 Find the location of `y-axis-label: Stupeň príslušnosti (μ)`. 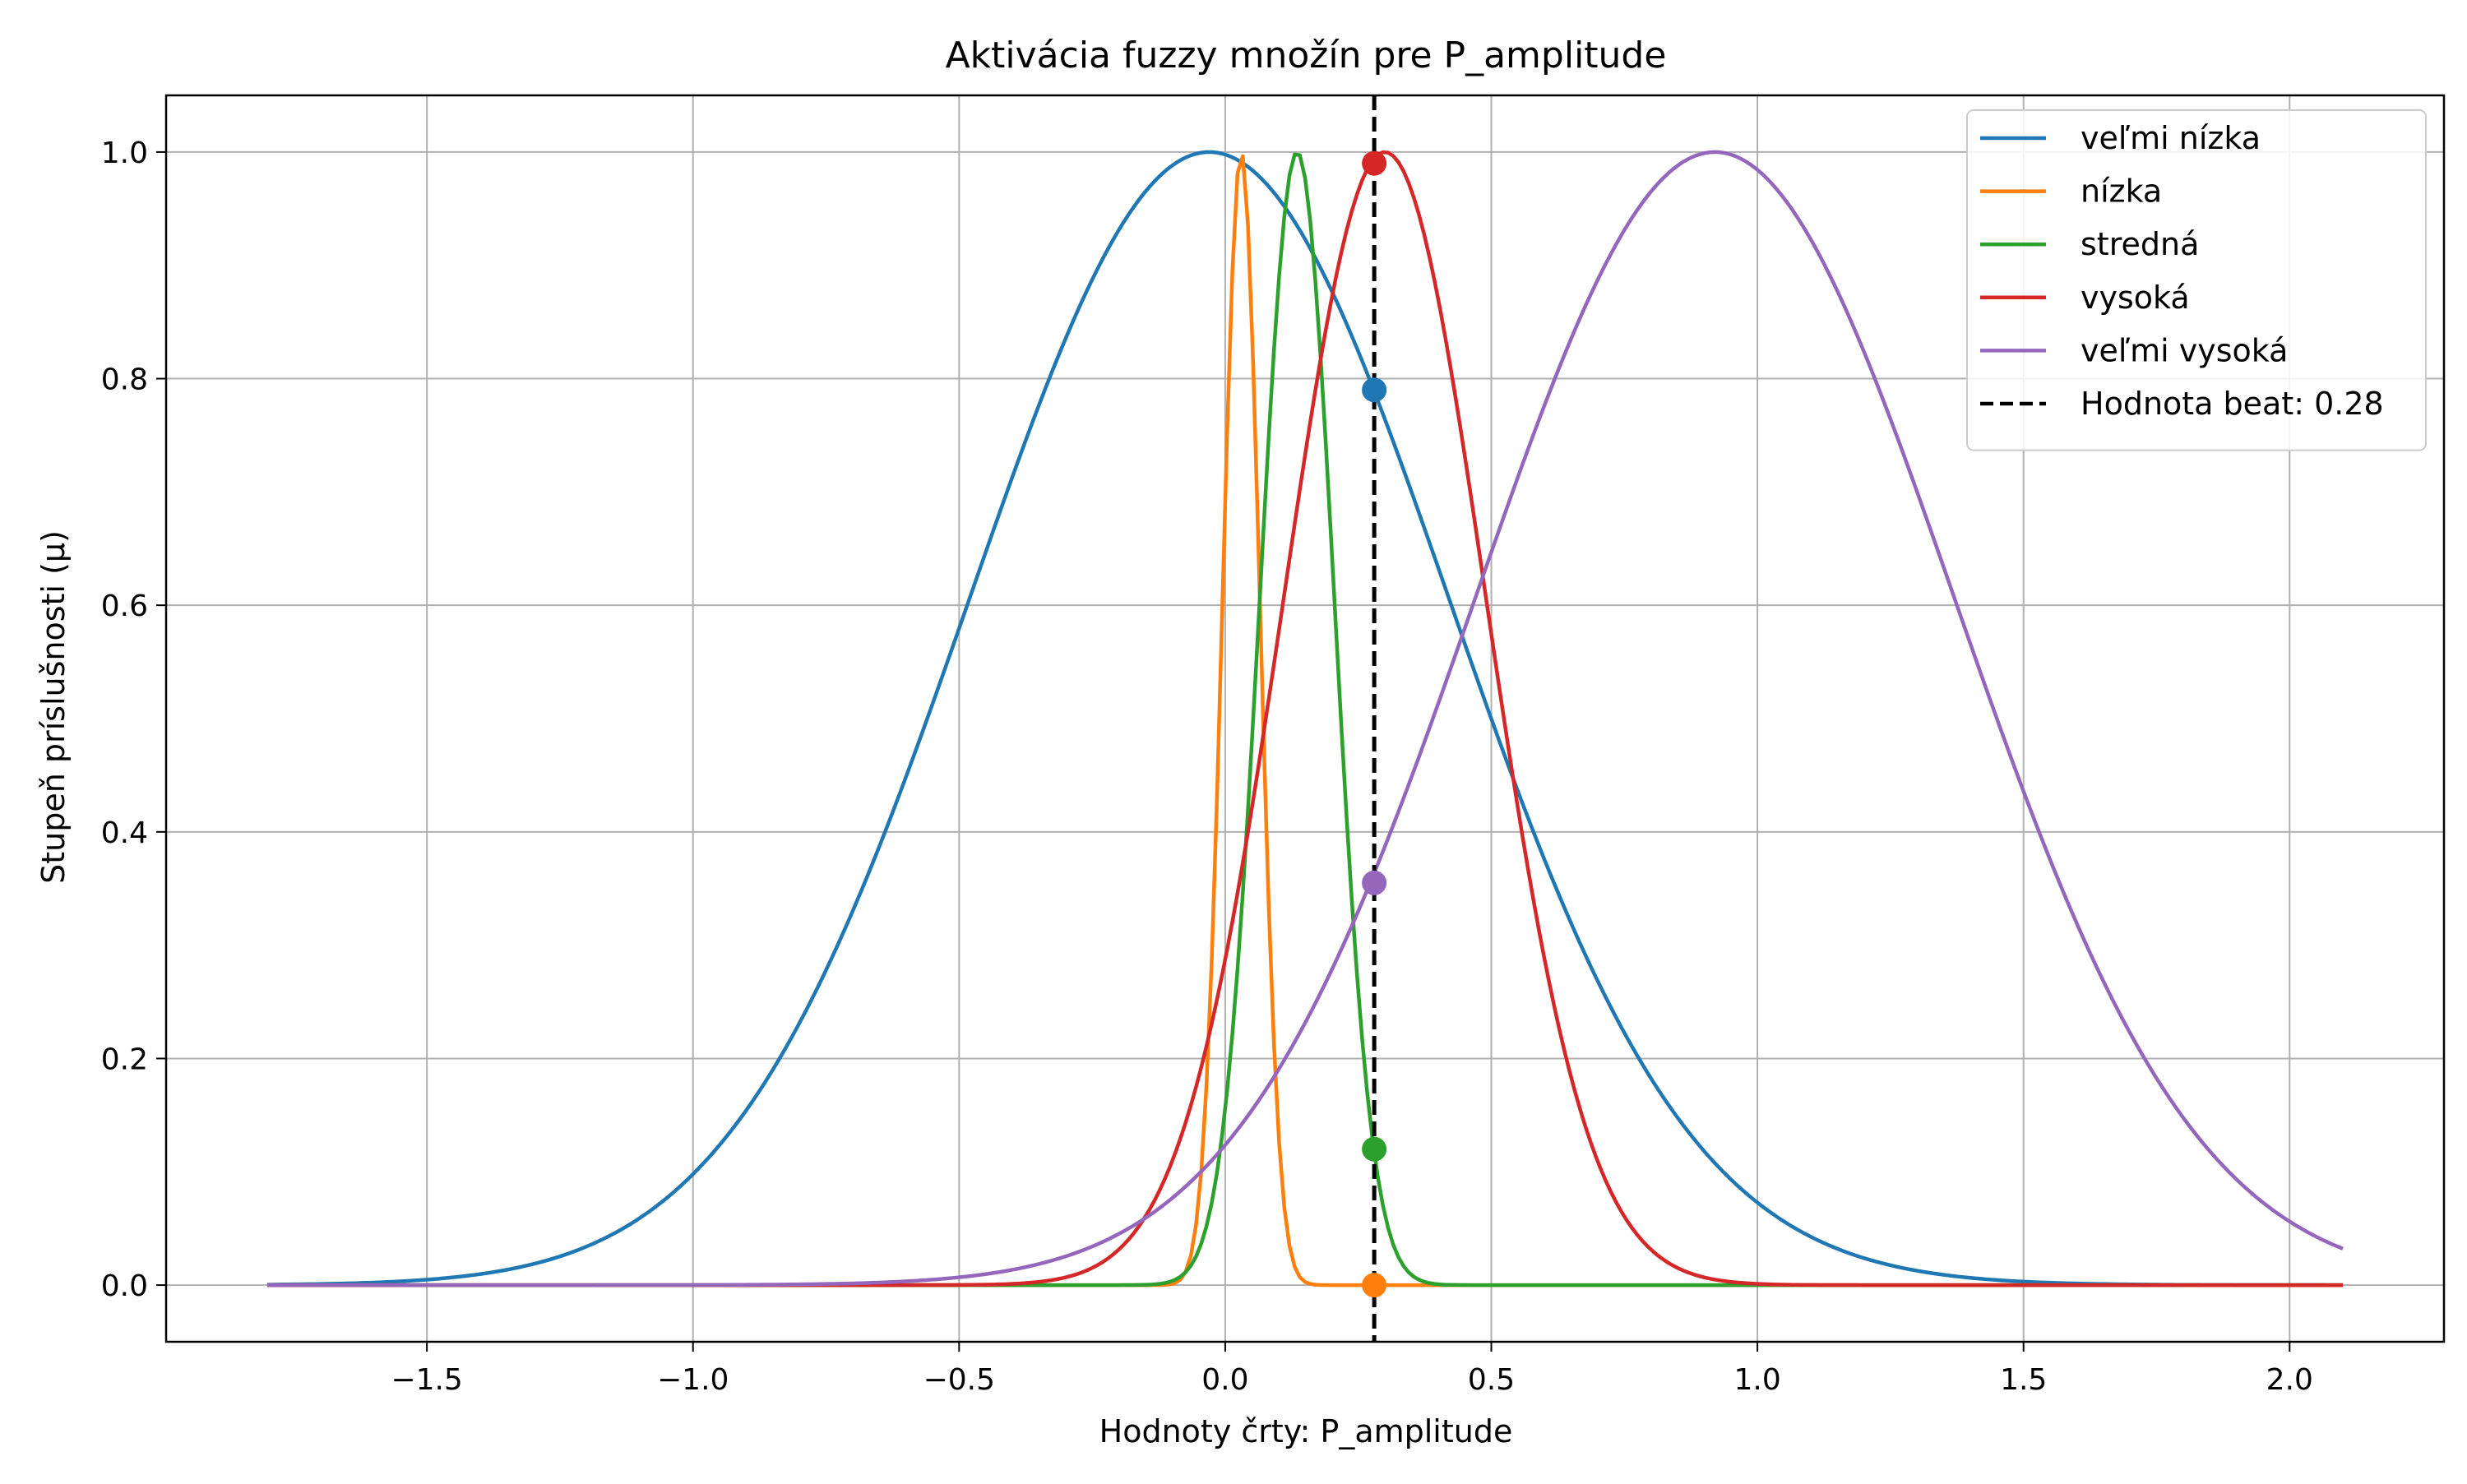

y-axis-label: Stupeň príslušnosti (μ) is located at coordinates (54, 707).